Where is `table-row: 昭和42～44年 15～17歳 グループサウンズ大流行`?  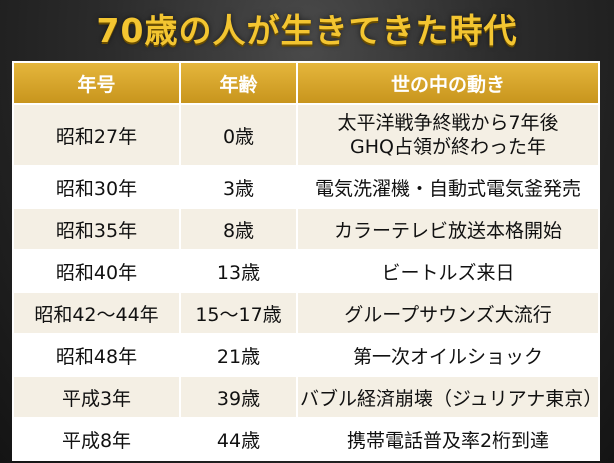
table-row: 昭和42～44年 15～17歳 グループサウンズ大流行 is located at coordinates (306, 313).